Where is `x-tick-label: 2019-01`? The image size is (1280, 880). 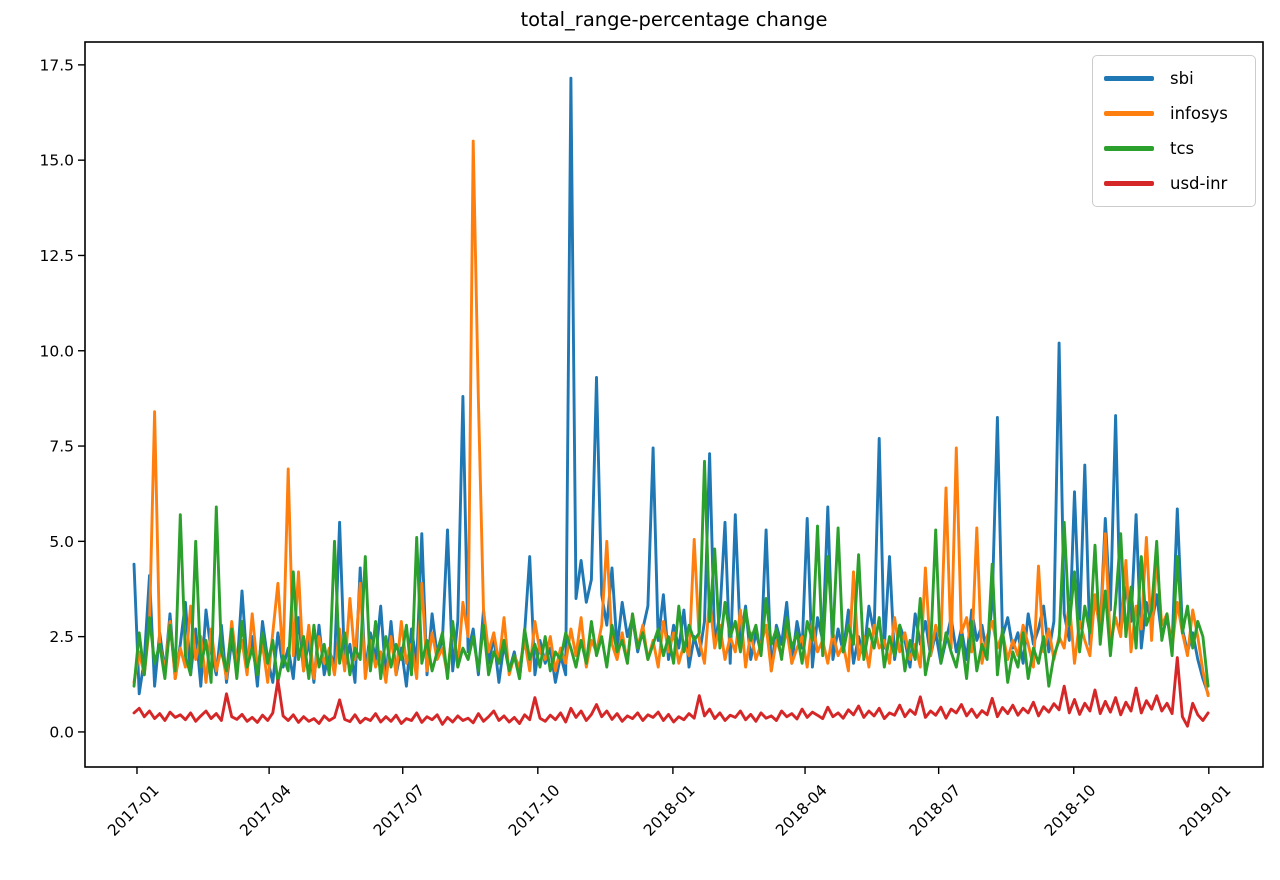 x-tick-label: 2019-01 is located at coordinates (1205, 810).